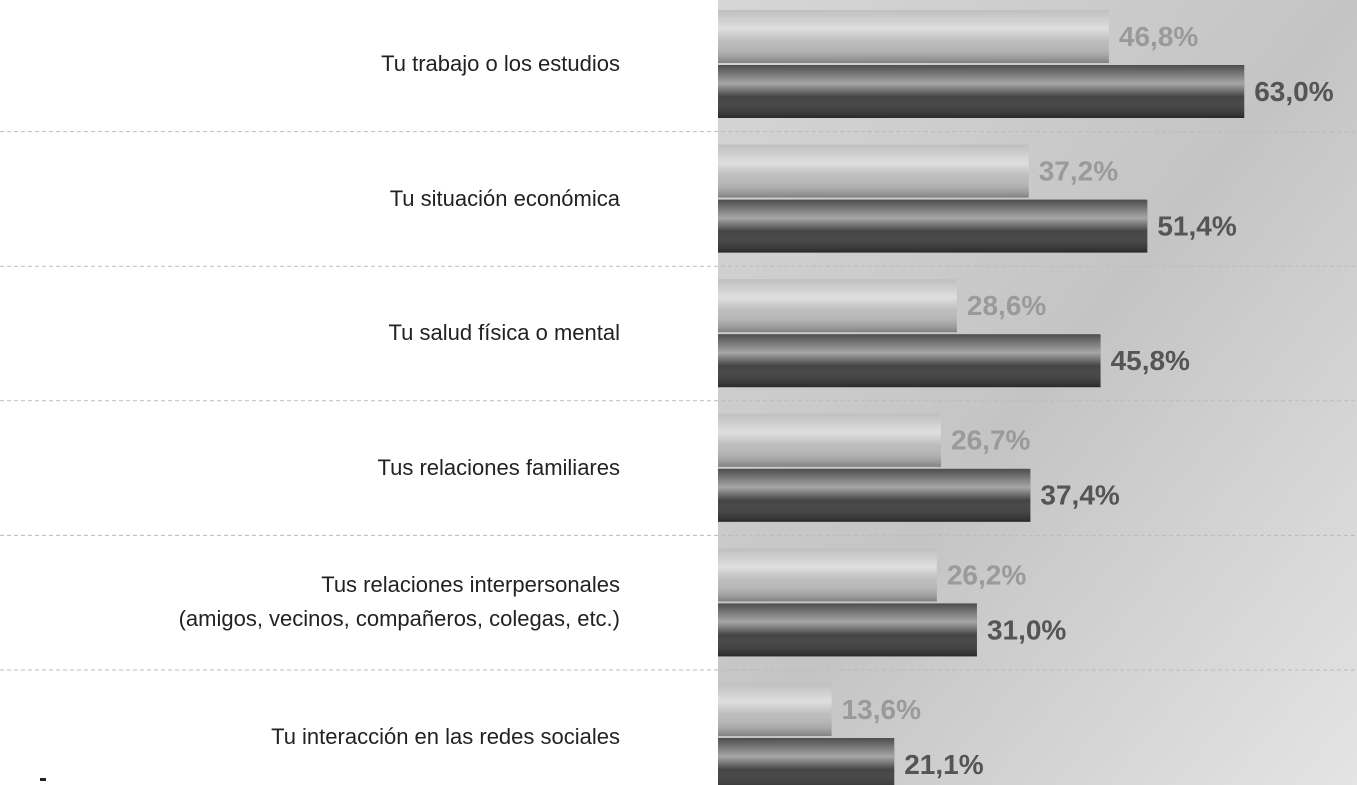  I want to click on category-label: Tu salud física o mental, so click(504, 333).